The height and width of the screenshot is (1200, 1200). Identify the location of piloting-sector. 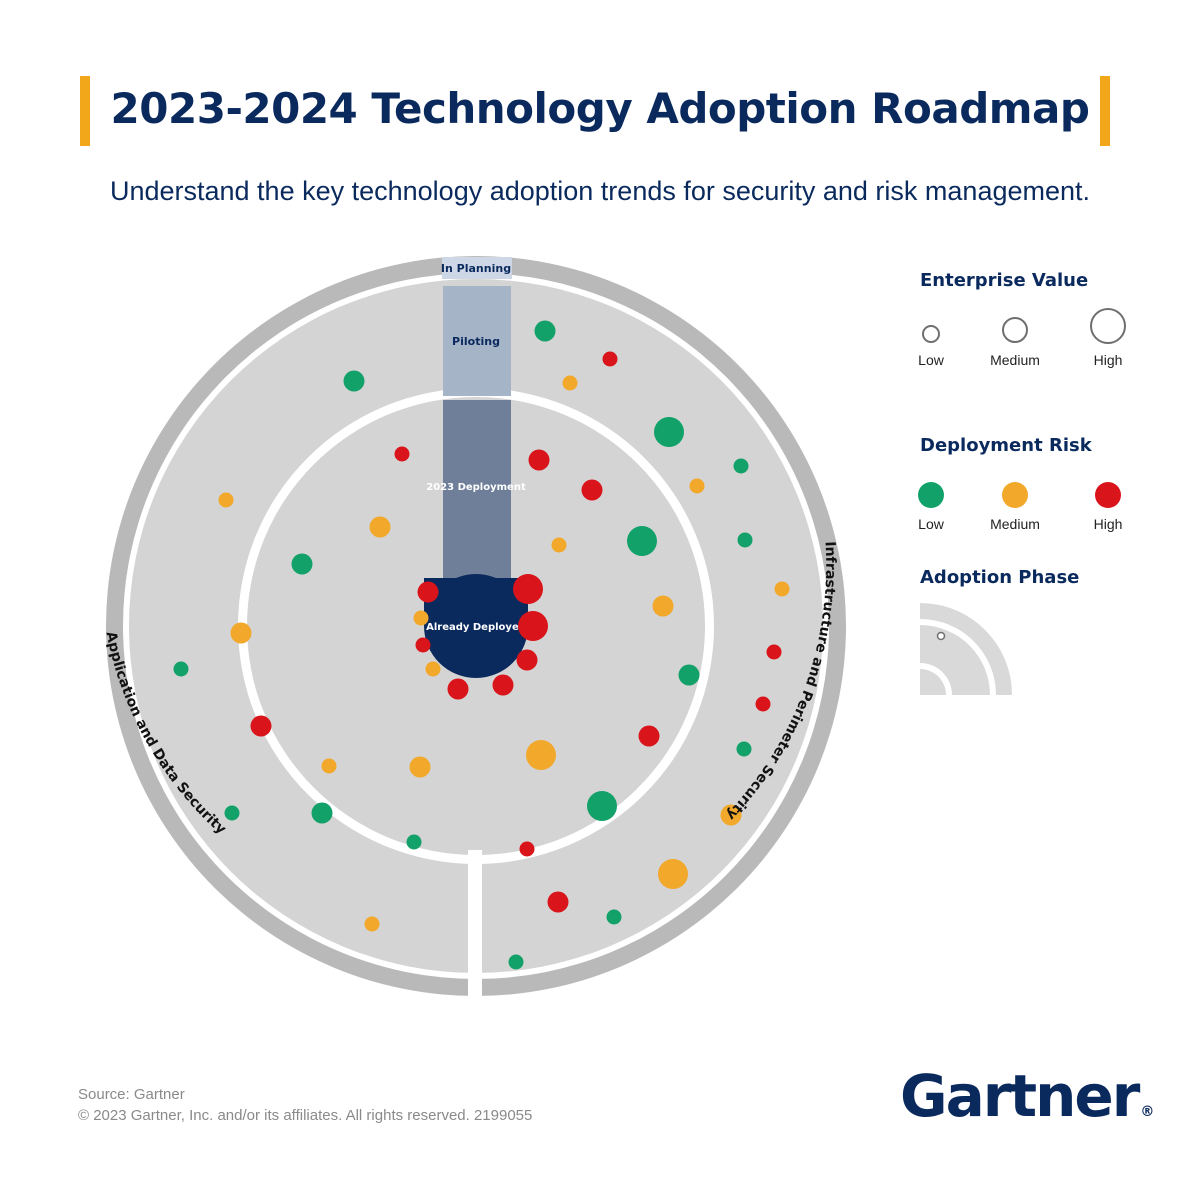
(477, 341).